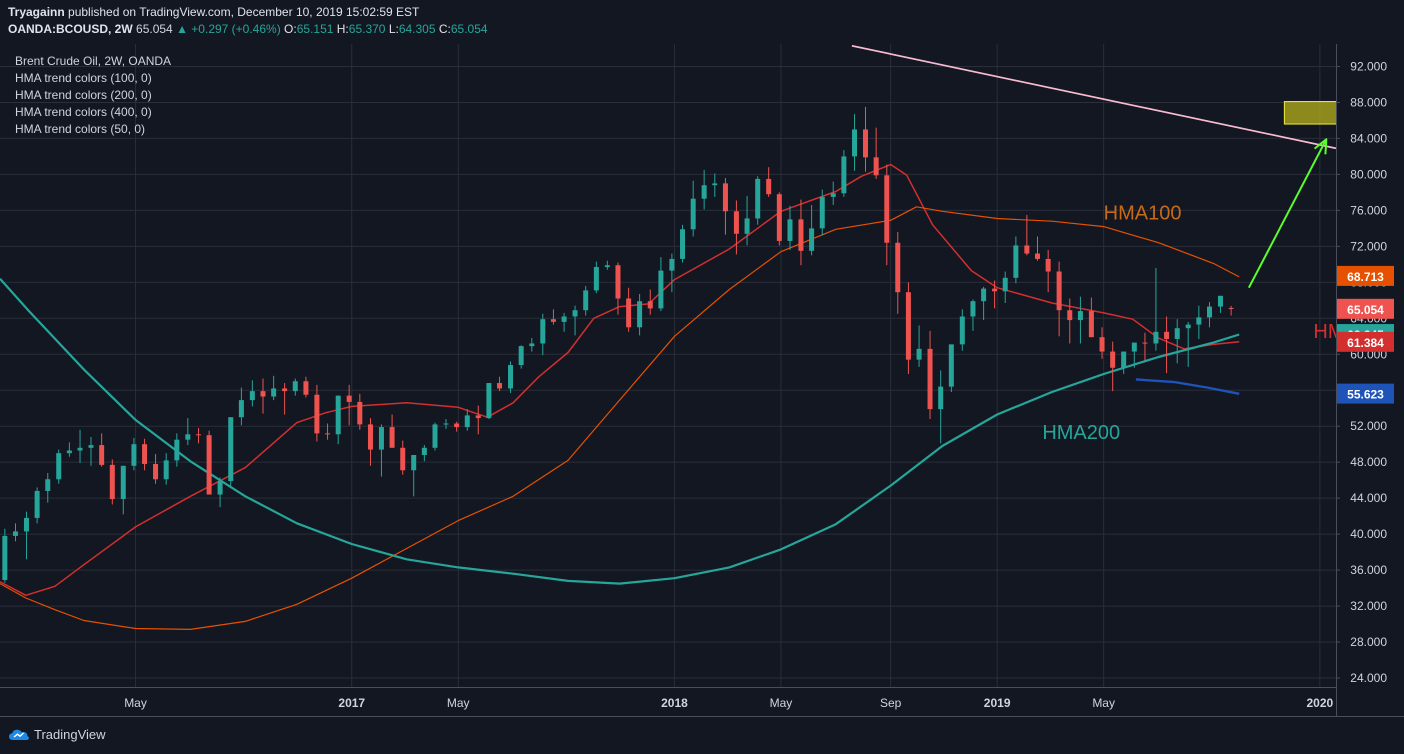  What do you see at coordinates (93, 61) in the screenshot?
I see `legend-title: Brent Crude Oil, 2W, OANDA` at bounding box center [93, 61].